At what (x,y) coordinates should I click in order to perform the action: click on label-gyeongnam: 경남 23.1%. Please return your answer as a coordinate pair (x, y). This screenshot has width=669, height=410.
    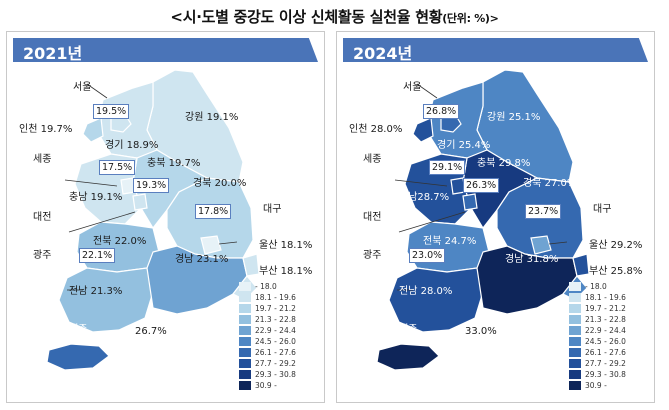
    Looking at the image, I should click on (202, 259).